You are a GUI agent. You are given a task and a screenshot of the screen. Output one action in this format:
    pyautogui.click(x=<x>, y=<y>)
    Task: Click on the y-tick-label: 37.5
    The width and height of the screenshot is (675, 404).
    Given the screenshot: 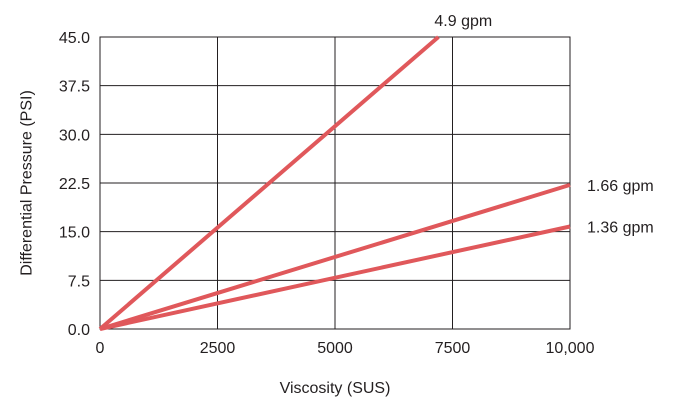 What is the action you would take?
    pyautogui.click(x=74, y=87)
    